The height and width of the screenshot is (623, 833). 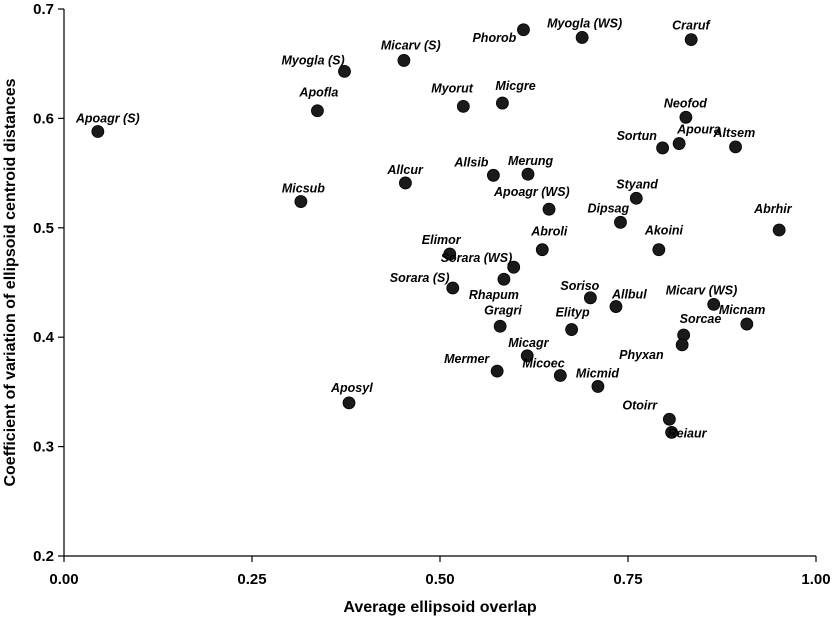 What do you see at coordinates (549, 232) in the screenshot?
I see `point-label: Abroli` at bounding box center [549, 232].